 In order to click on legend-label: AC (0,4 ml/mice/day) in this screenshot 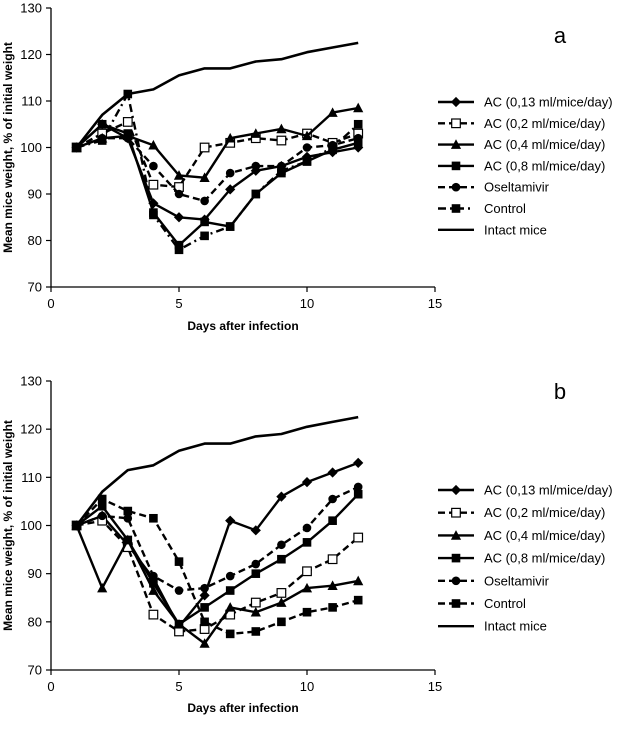, I will do `click(544, 535)`.